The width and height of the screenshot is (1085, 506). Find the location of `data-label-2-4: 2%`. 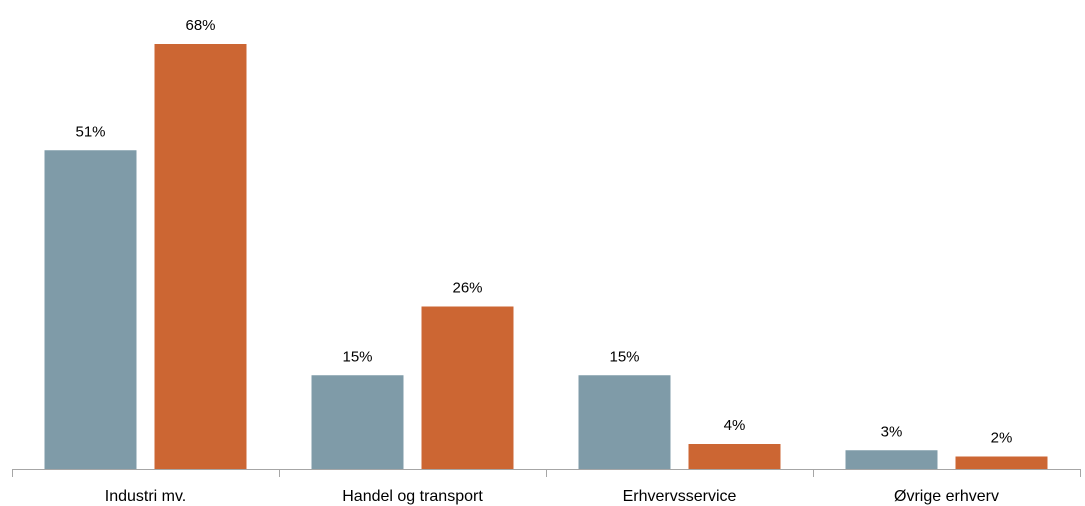

data-label-2-4: 2% is located at coordinates (1002, 438).